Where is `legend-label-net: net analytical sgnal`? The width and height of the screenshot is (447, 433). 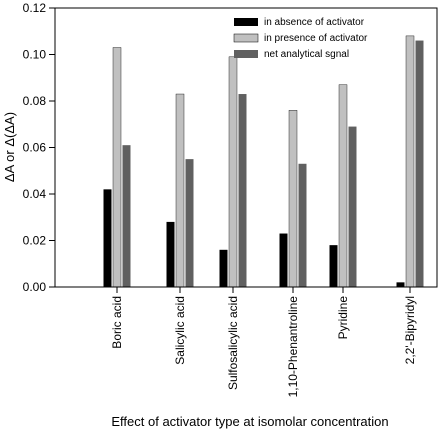
legend-label-net: net analytical sgnal is located at coordinates (306, 54).